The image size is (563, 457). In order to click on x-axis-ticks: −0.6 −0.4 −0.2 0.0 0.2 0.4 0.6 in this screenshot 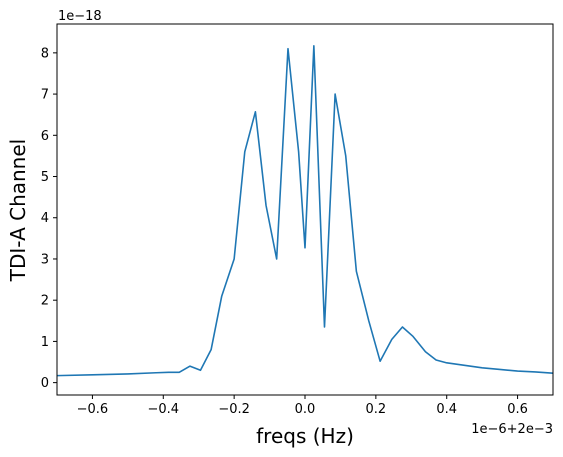, I will do `click(302, 406)`.